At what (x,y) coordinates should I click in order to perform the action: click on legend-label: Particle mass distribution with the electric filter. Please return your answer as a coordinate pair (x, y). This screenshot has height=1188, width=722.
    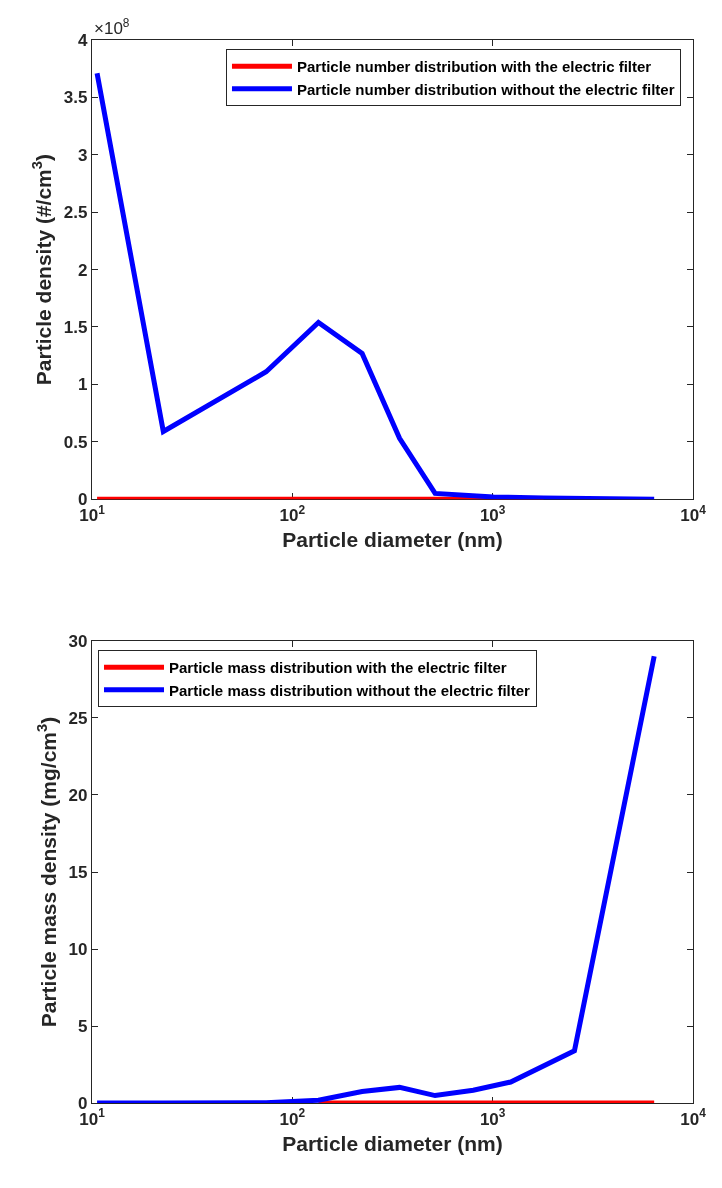
    Looking at the image, I should click on (338, 668).